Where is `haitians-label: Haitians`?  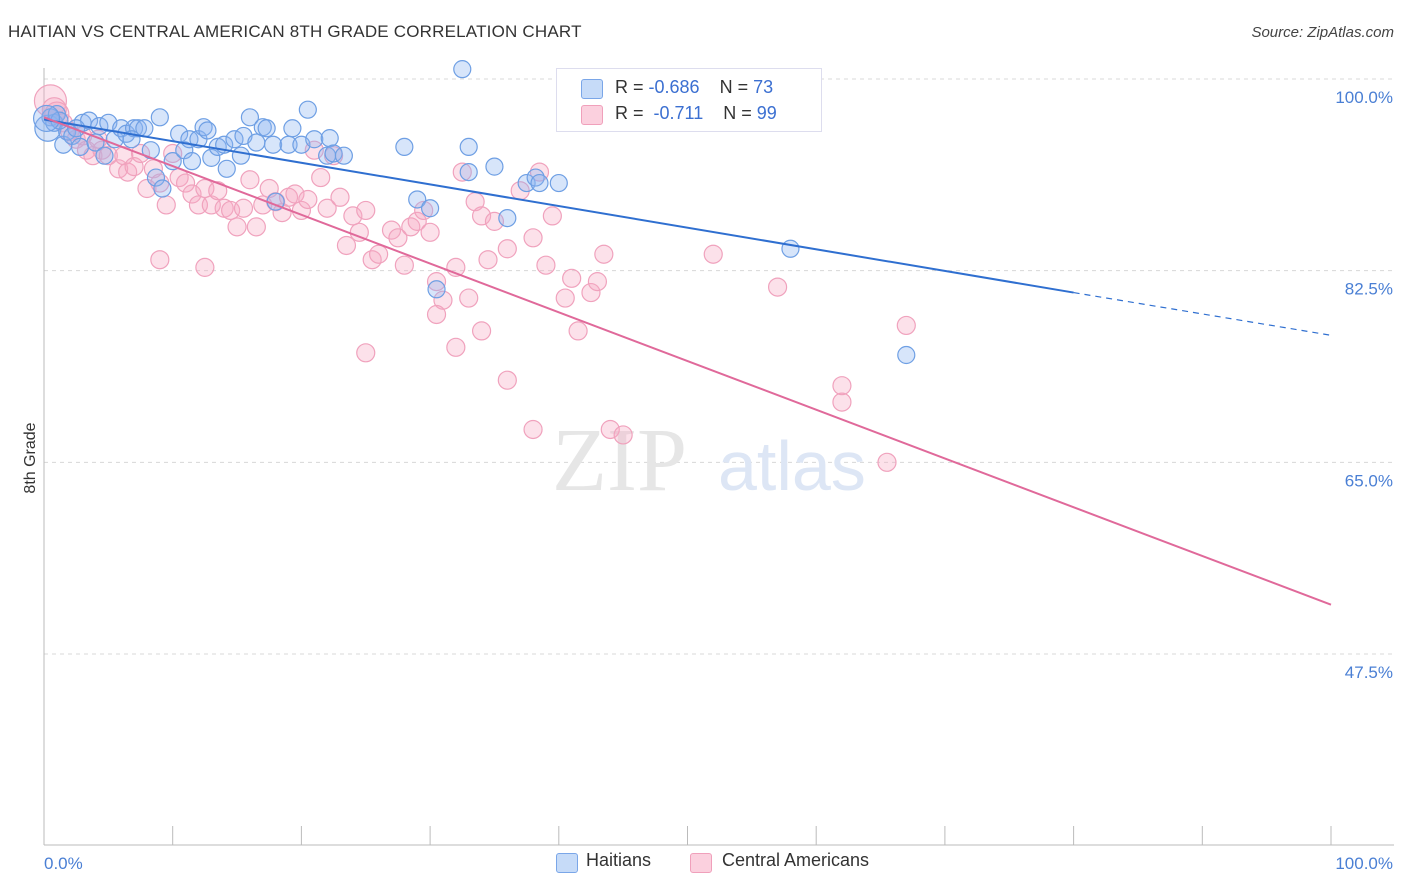 haitians-label: Haitians is located at coordinates (619, 860).